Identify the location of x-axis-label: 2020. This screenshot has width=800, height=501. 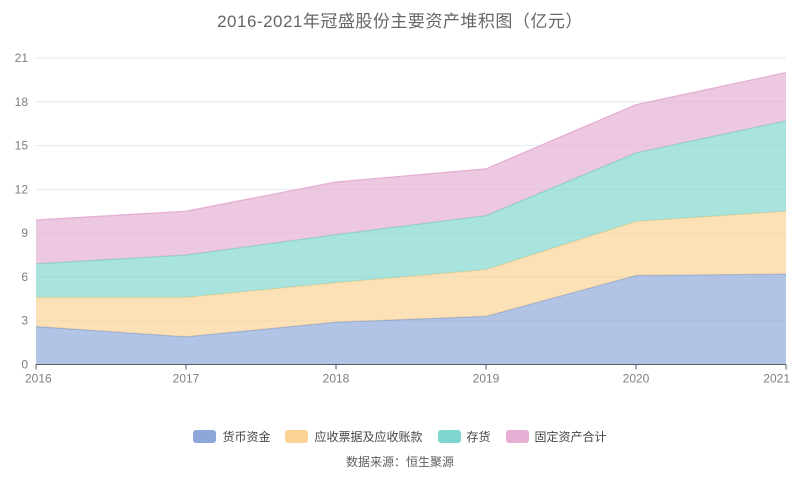
(636, 379).